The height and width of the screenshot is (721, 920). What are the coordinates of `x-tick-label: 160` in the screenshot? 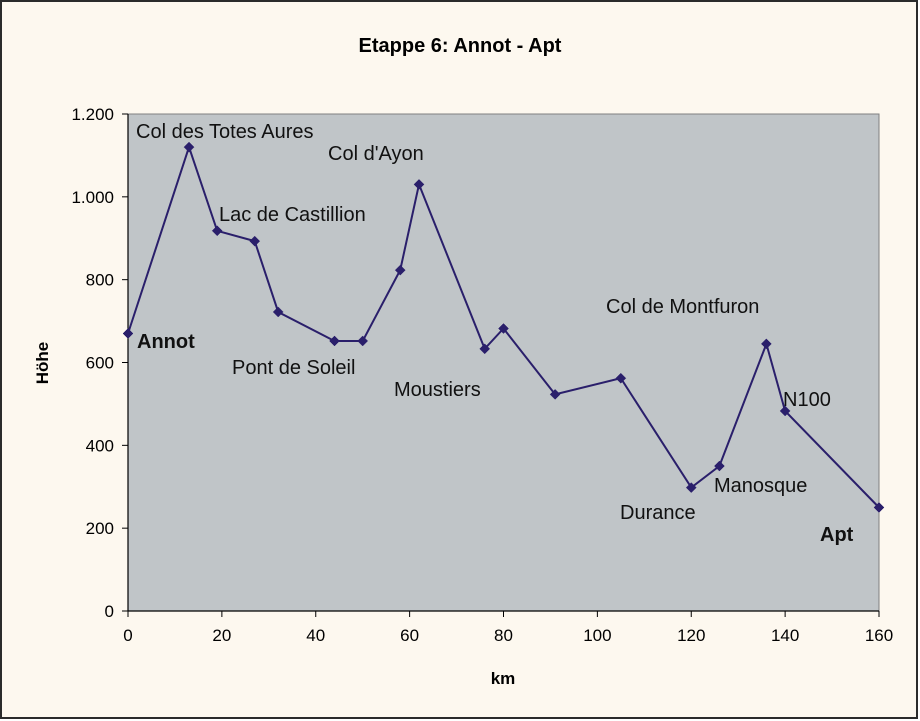 It's located at (879, 635).